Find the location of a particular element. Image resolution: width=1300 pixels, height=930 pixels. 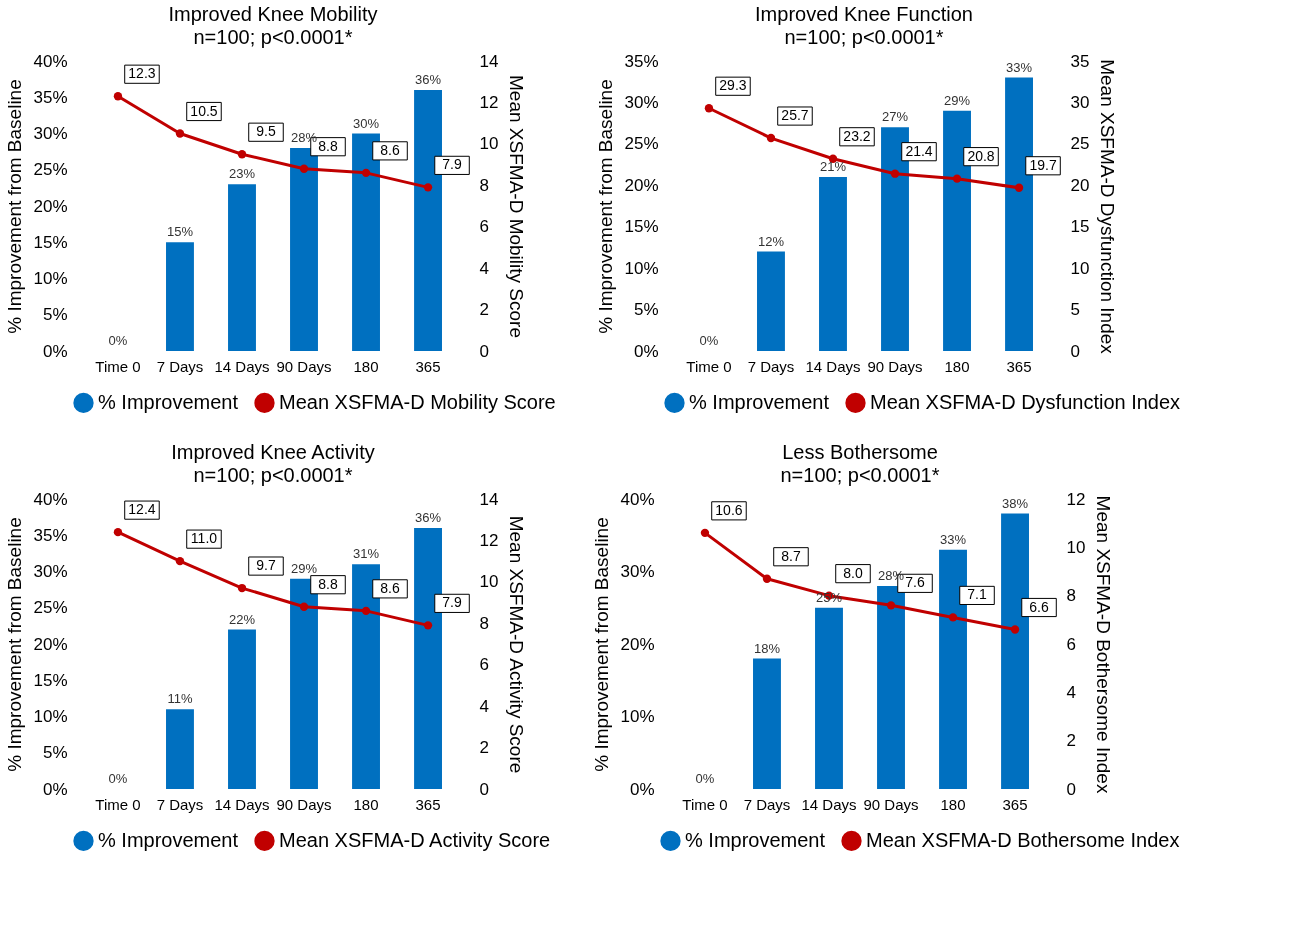

y2-axis-title: Mean XSFMA-D Mobility Score is located at coordinates (517, 206).